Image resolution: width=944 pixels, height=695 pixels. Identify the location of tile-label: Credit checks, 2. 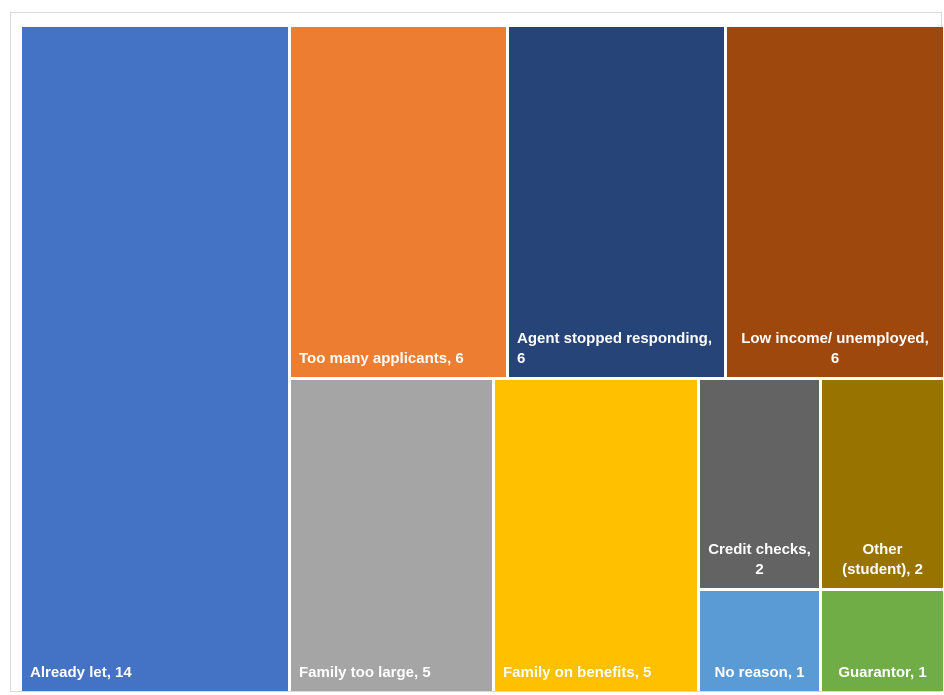
(759, 559).